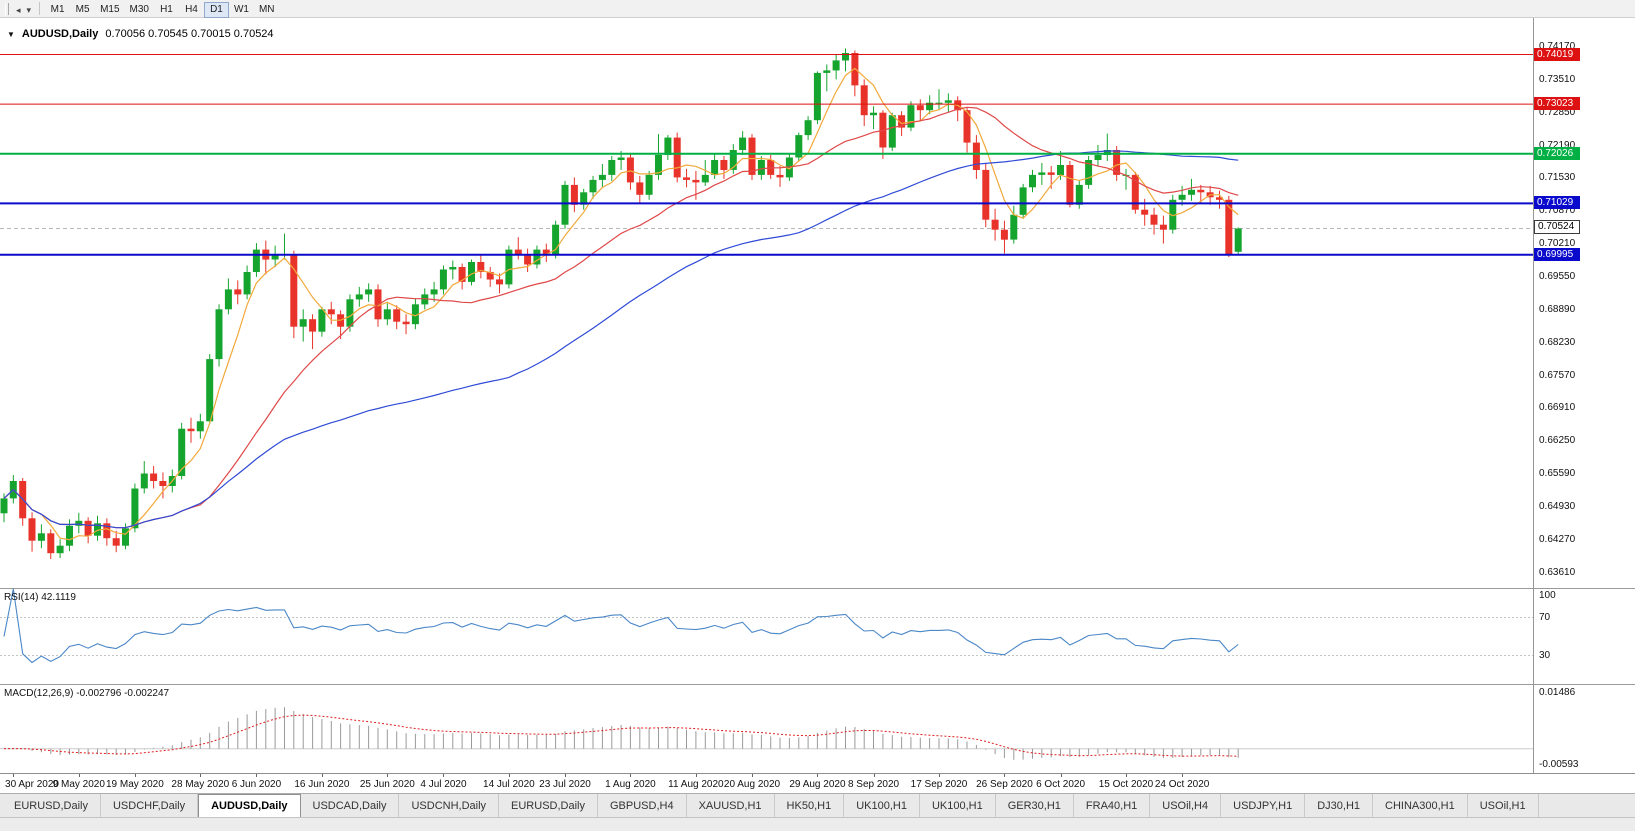  What do you see at coordinates (350, 805) in the screenshot?
I see `chart-tab-usdcad-daily: USDCAD,Daily` at bounding box center [350, 805].